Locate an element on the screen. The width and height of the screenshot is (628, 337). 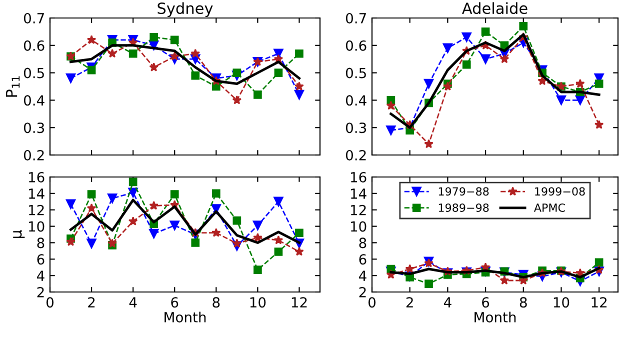
chart-title: Adelaide is located at coordinates (495, 8).